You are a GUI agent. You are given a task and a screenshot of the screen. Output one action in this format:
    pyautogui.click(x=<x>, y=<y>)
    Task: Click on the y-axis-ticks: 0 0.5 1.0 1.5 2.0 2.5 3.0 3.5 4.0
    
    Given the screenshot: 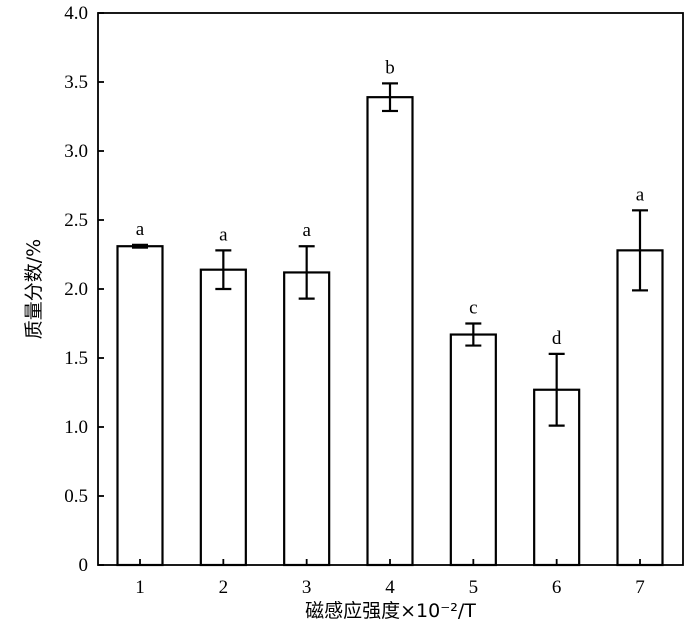 What is the action you would take?
    pyautogui.click(x=84, y=289)
    